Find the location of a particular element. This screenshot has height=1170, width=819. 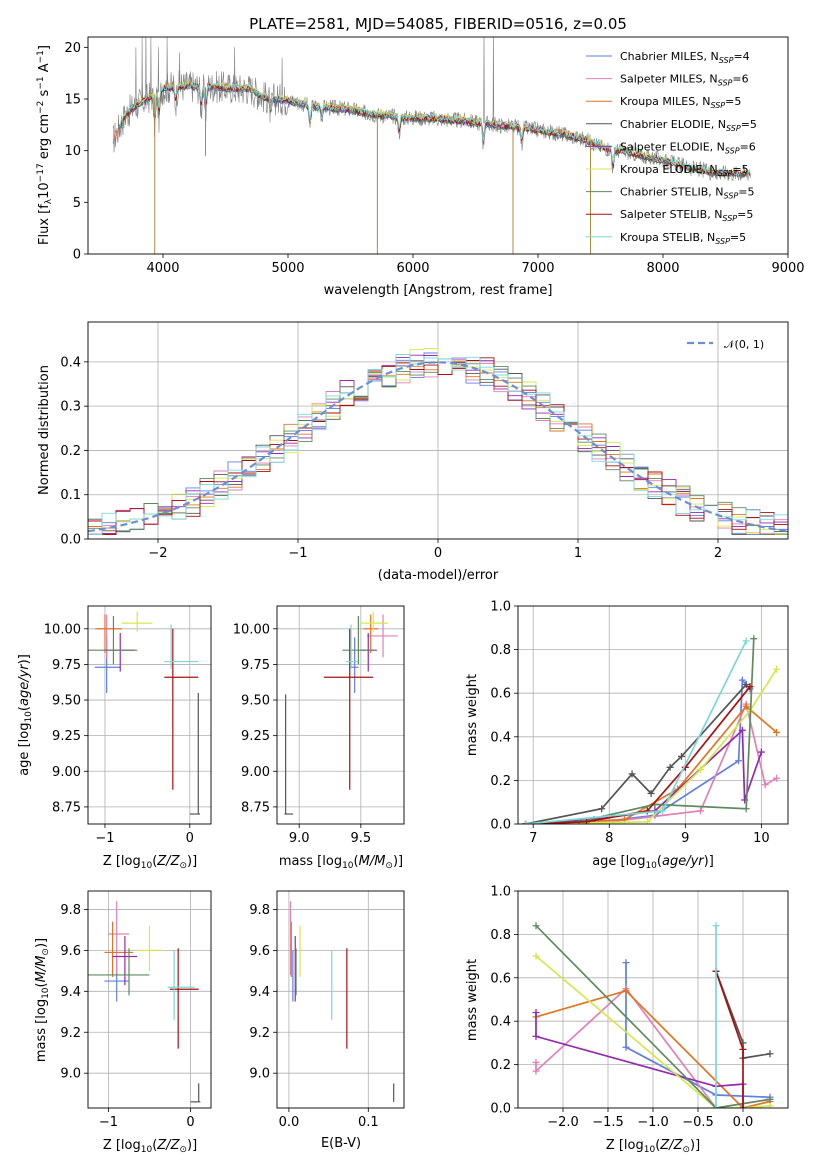

y-tick-label: 9.0 is located at coordinates (70, 1074).